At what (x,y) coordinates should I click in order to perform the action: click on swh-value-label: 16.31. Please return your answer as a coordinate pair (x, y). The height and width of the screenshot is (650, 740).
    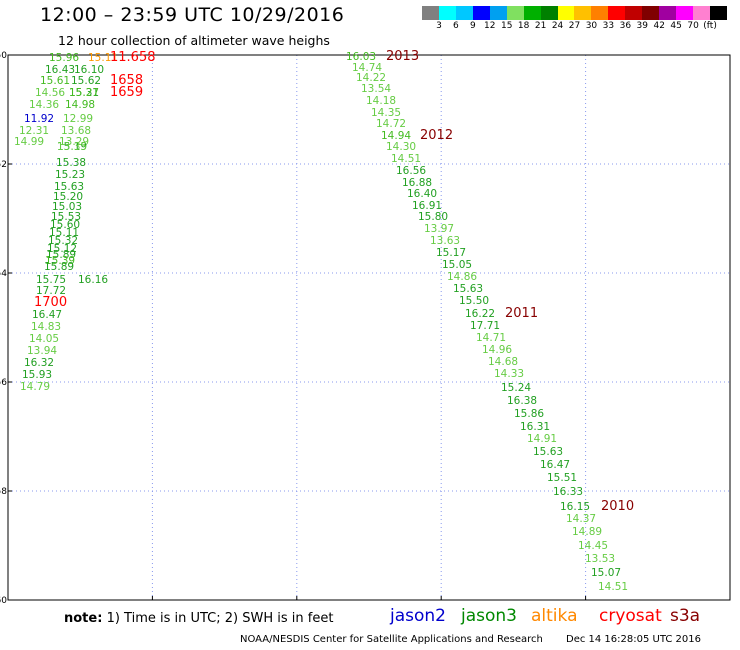
    Looking at the image, I should click on (535, 427).